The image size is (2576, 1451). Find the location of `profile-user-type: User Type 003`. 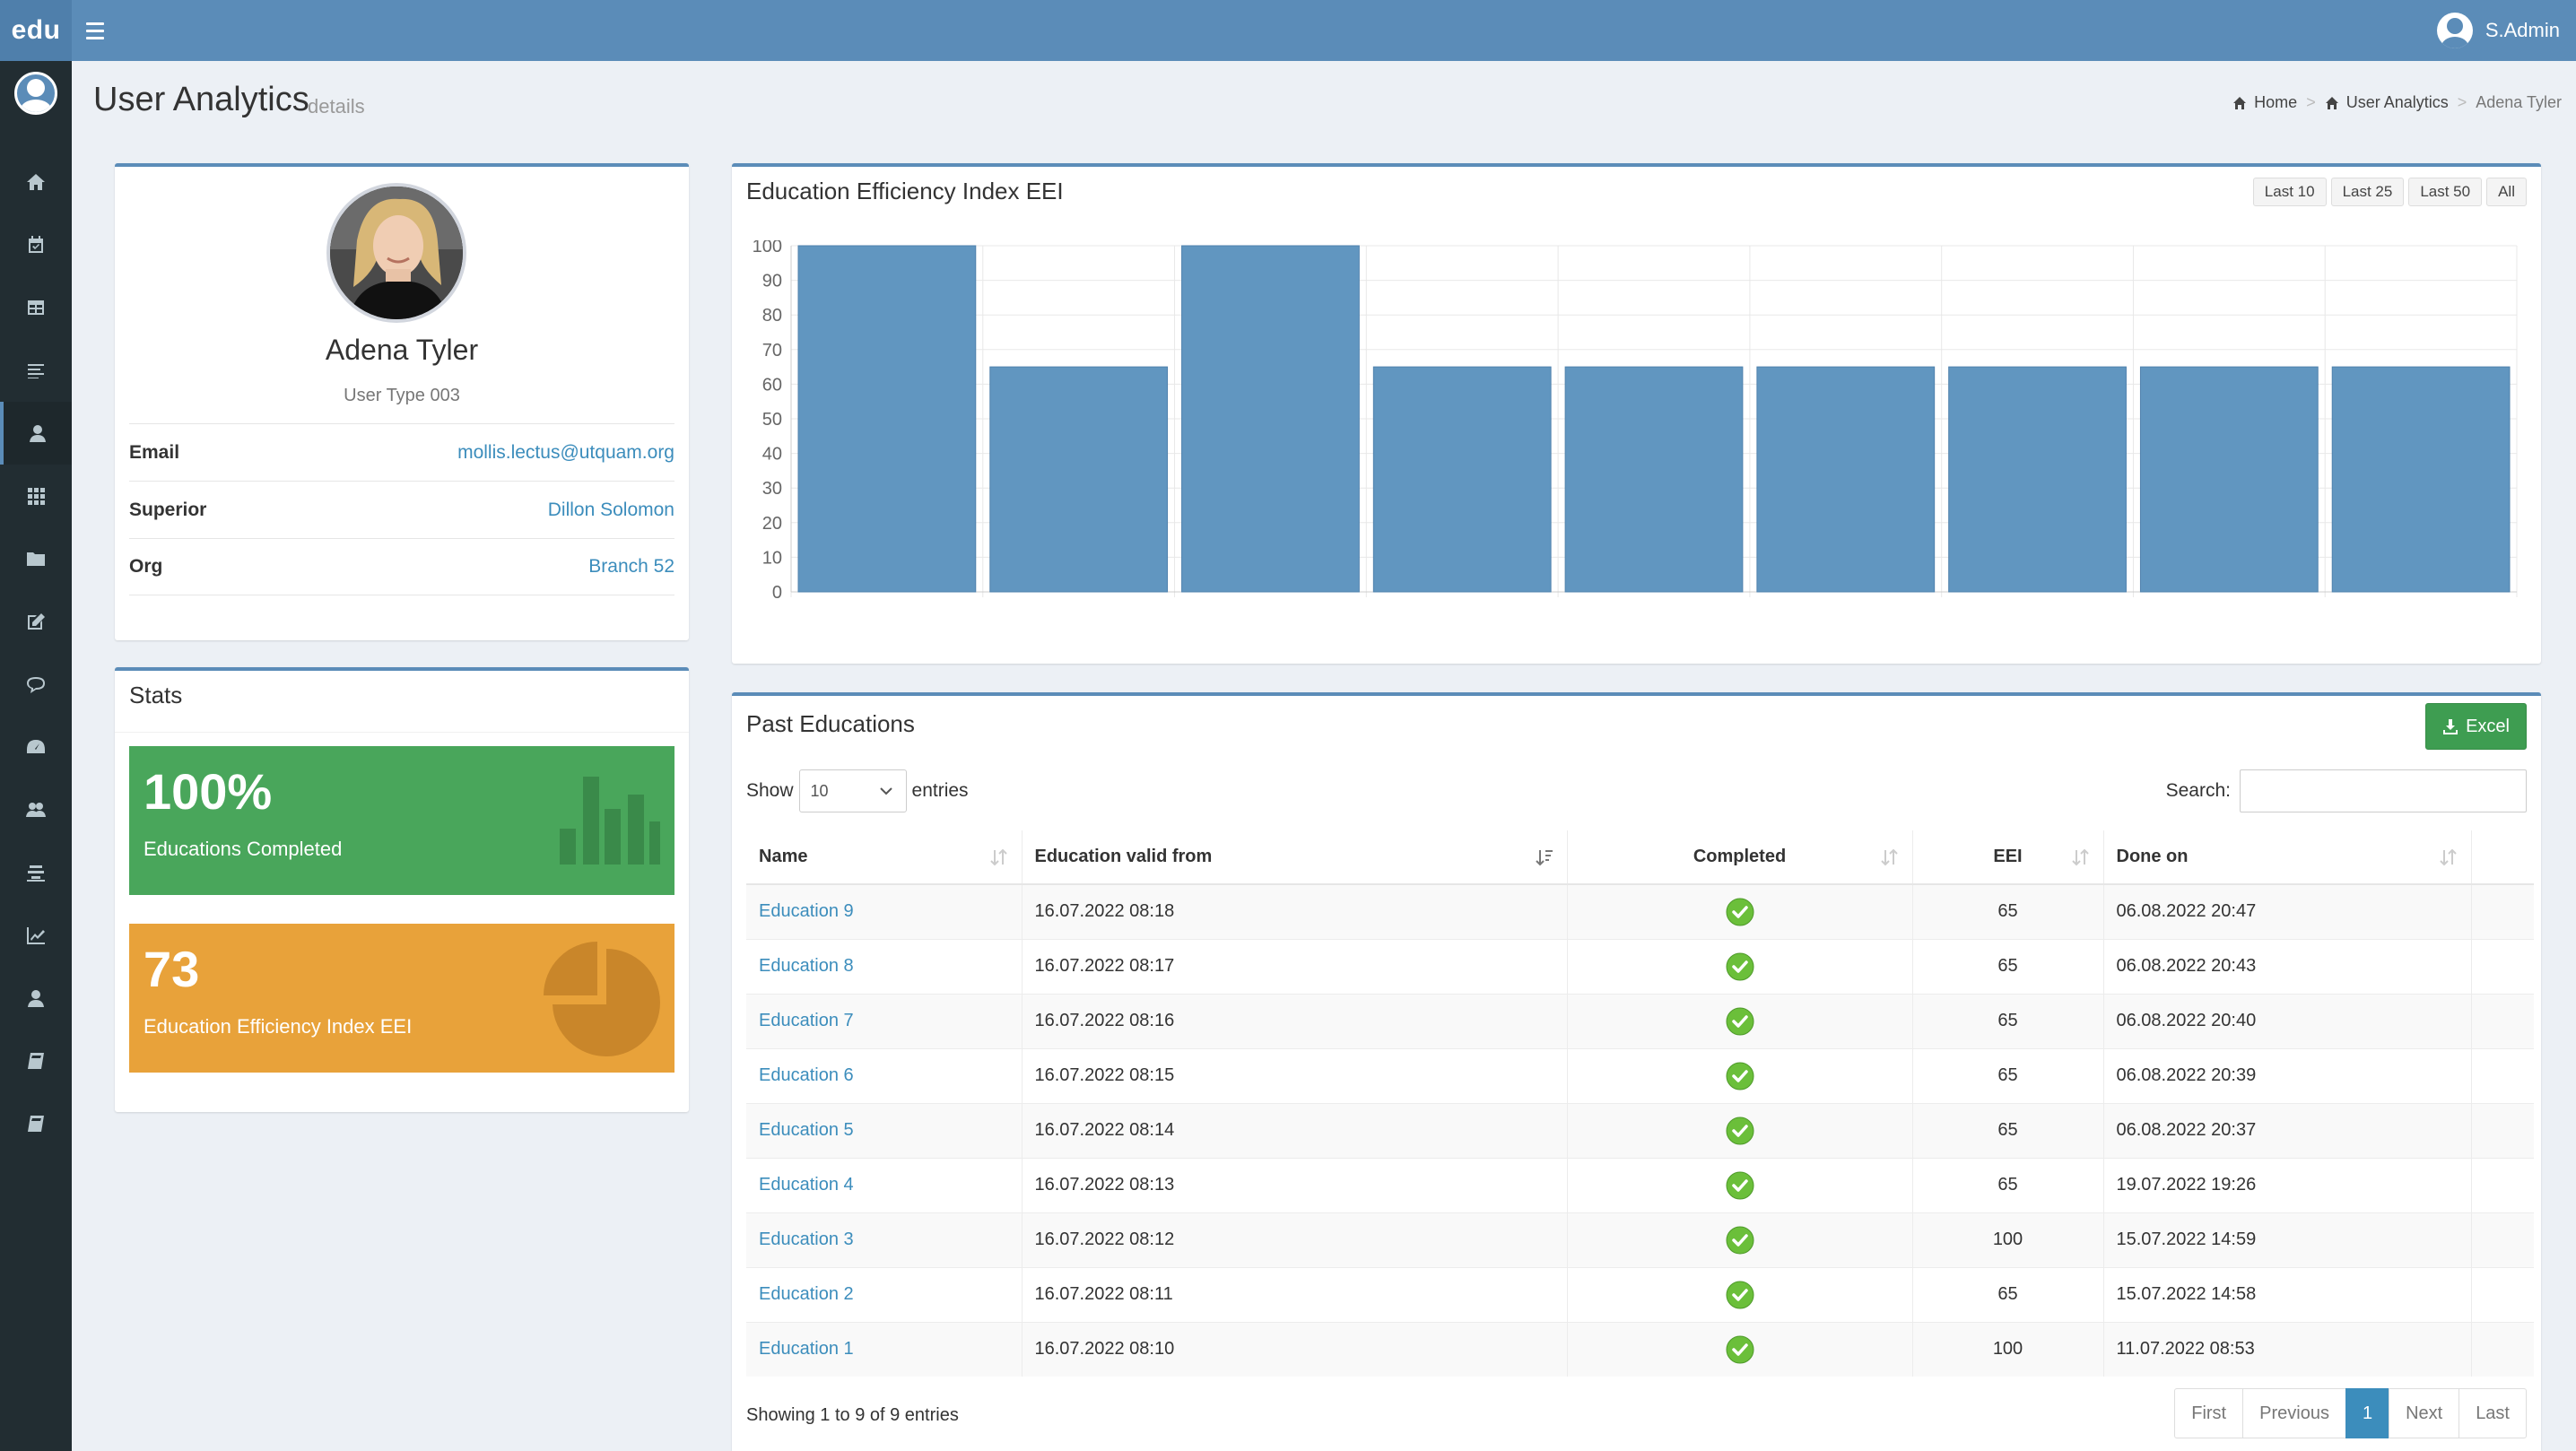

profile-user-type: User Type 003 is located at coordinates (402, 395).